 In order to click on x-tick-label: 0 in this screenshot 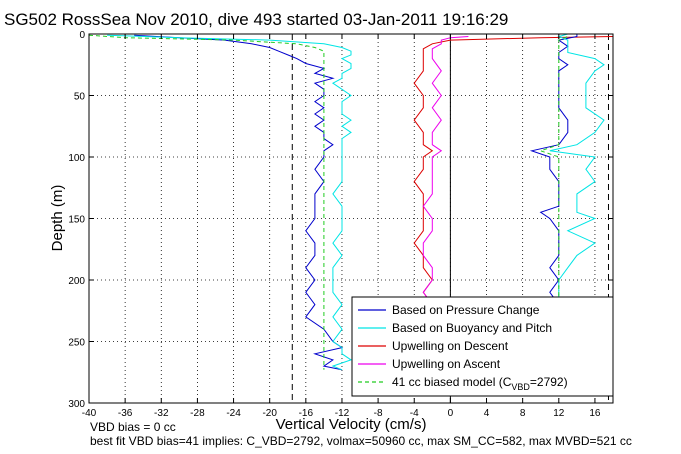, I will do `click(451, 413)`.